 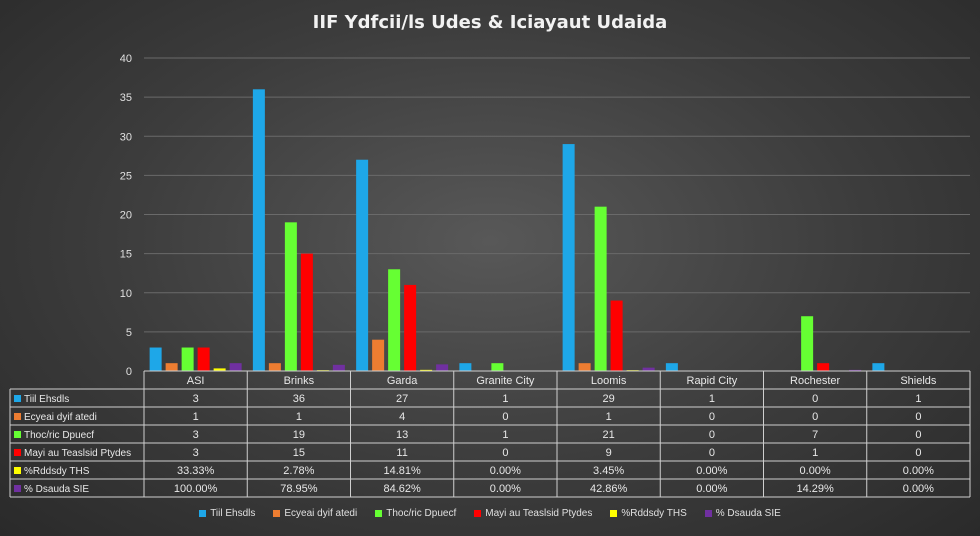 What do you see at coordinates (815, 381) in the screenshot?
I see `x-tick-label: Rochester` at bounding box center [815, 381].